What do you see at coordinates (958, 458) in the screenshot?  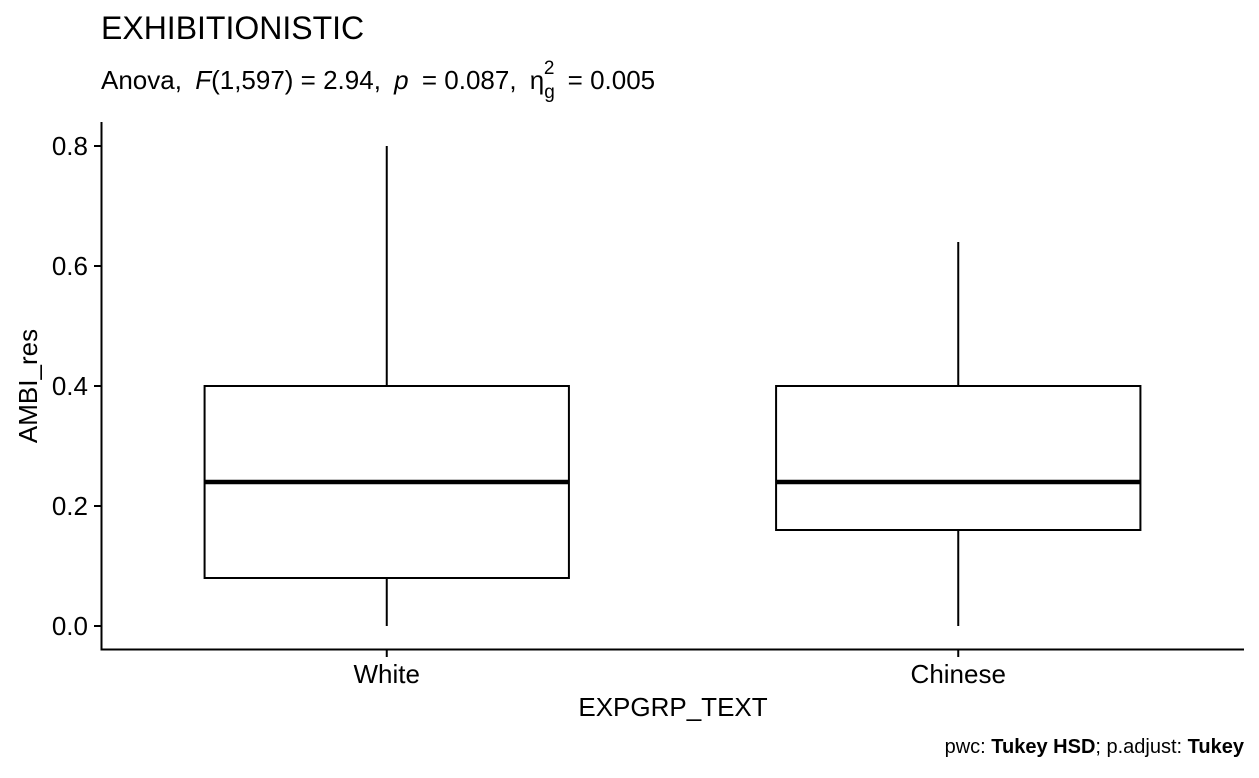 I see `box-iqr` at bounding box center [958, 458].